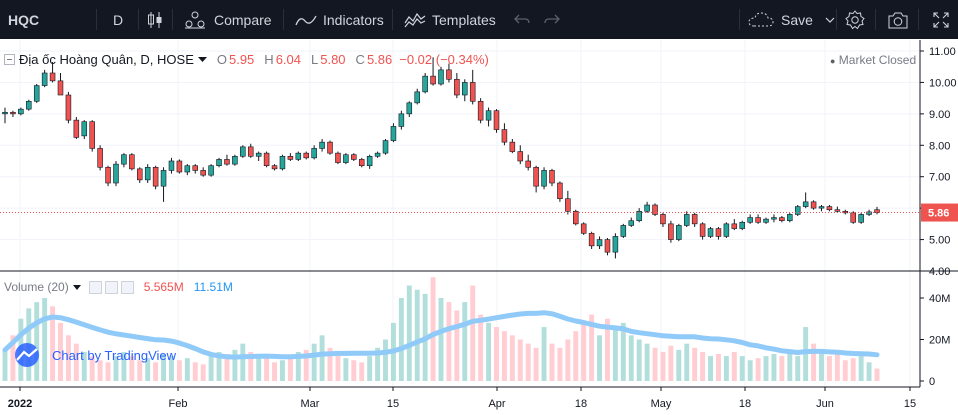 Image resolution: width=958 pixels, height=415 pixels. What do you see at coordinates (661, 404) in the screenshot?
I see `time-axis-label: May` at bounding box center [661, 404].